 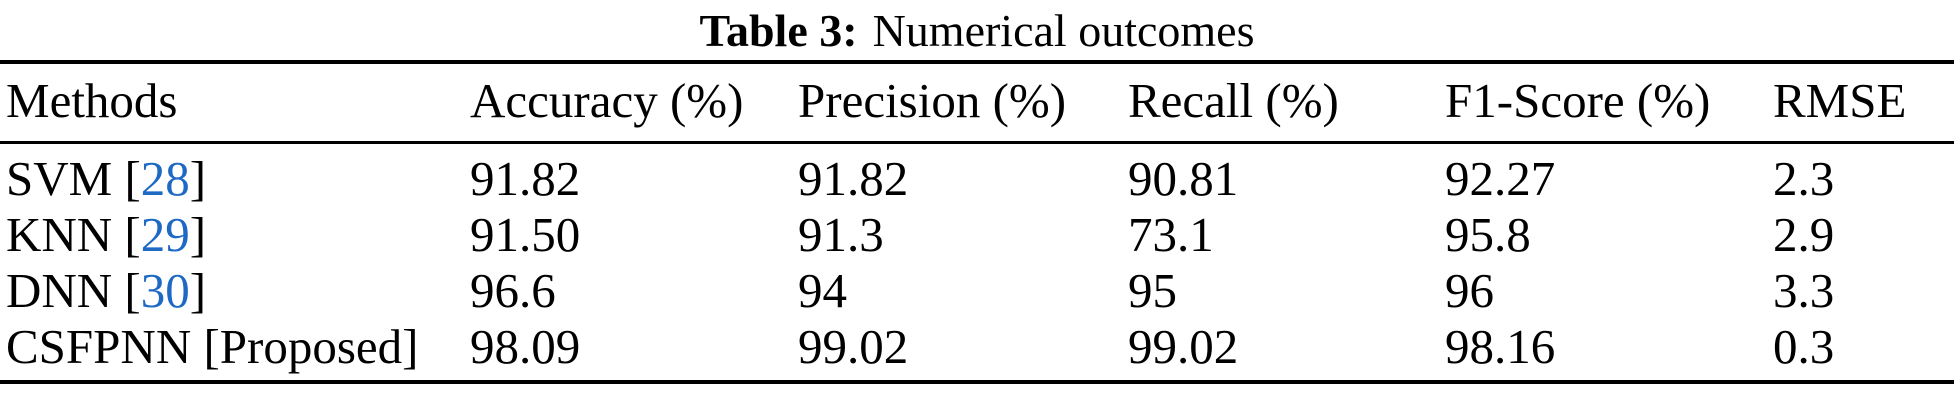 I want to click on method-cell: CSFPNN [Proposed], so click(x=212, y=346).